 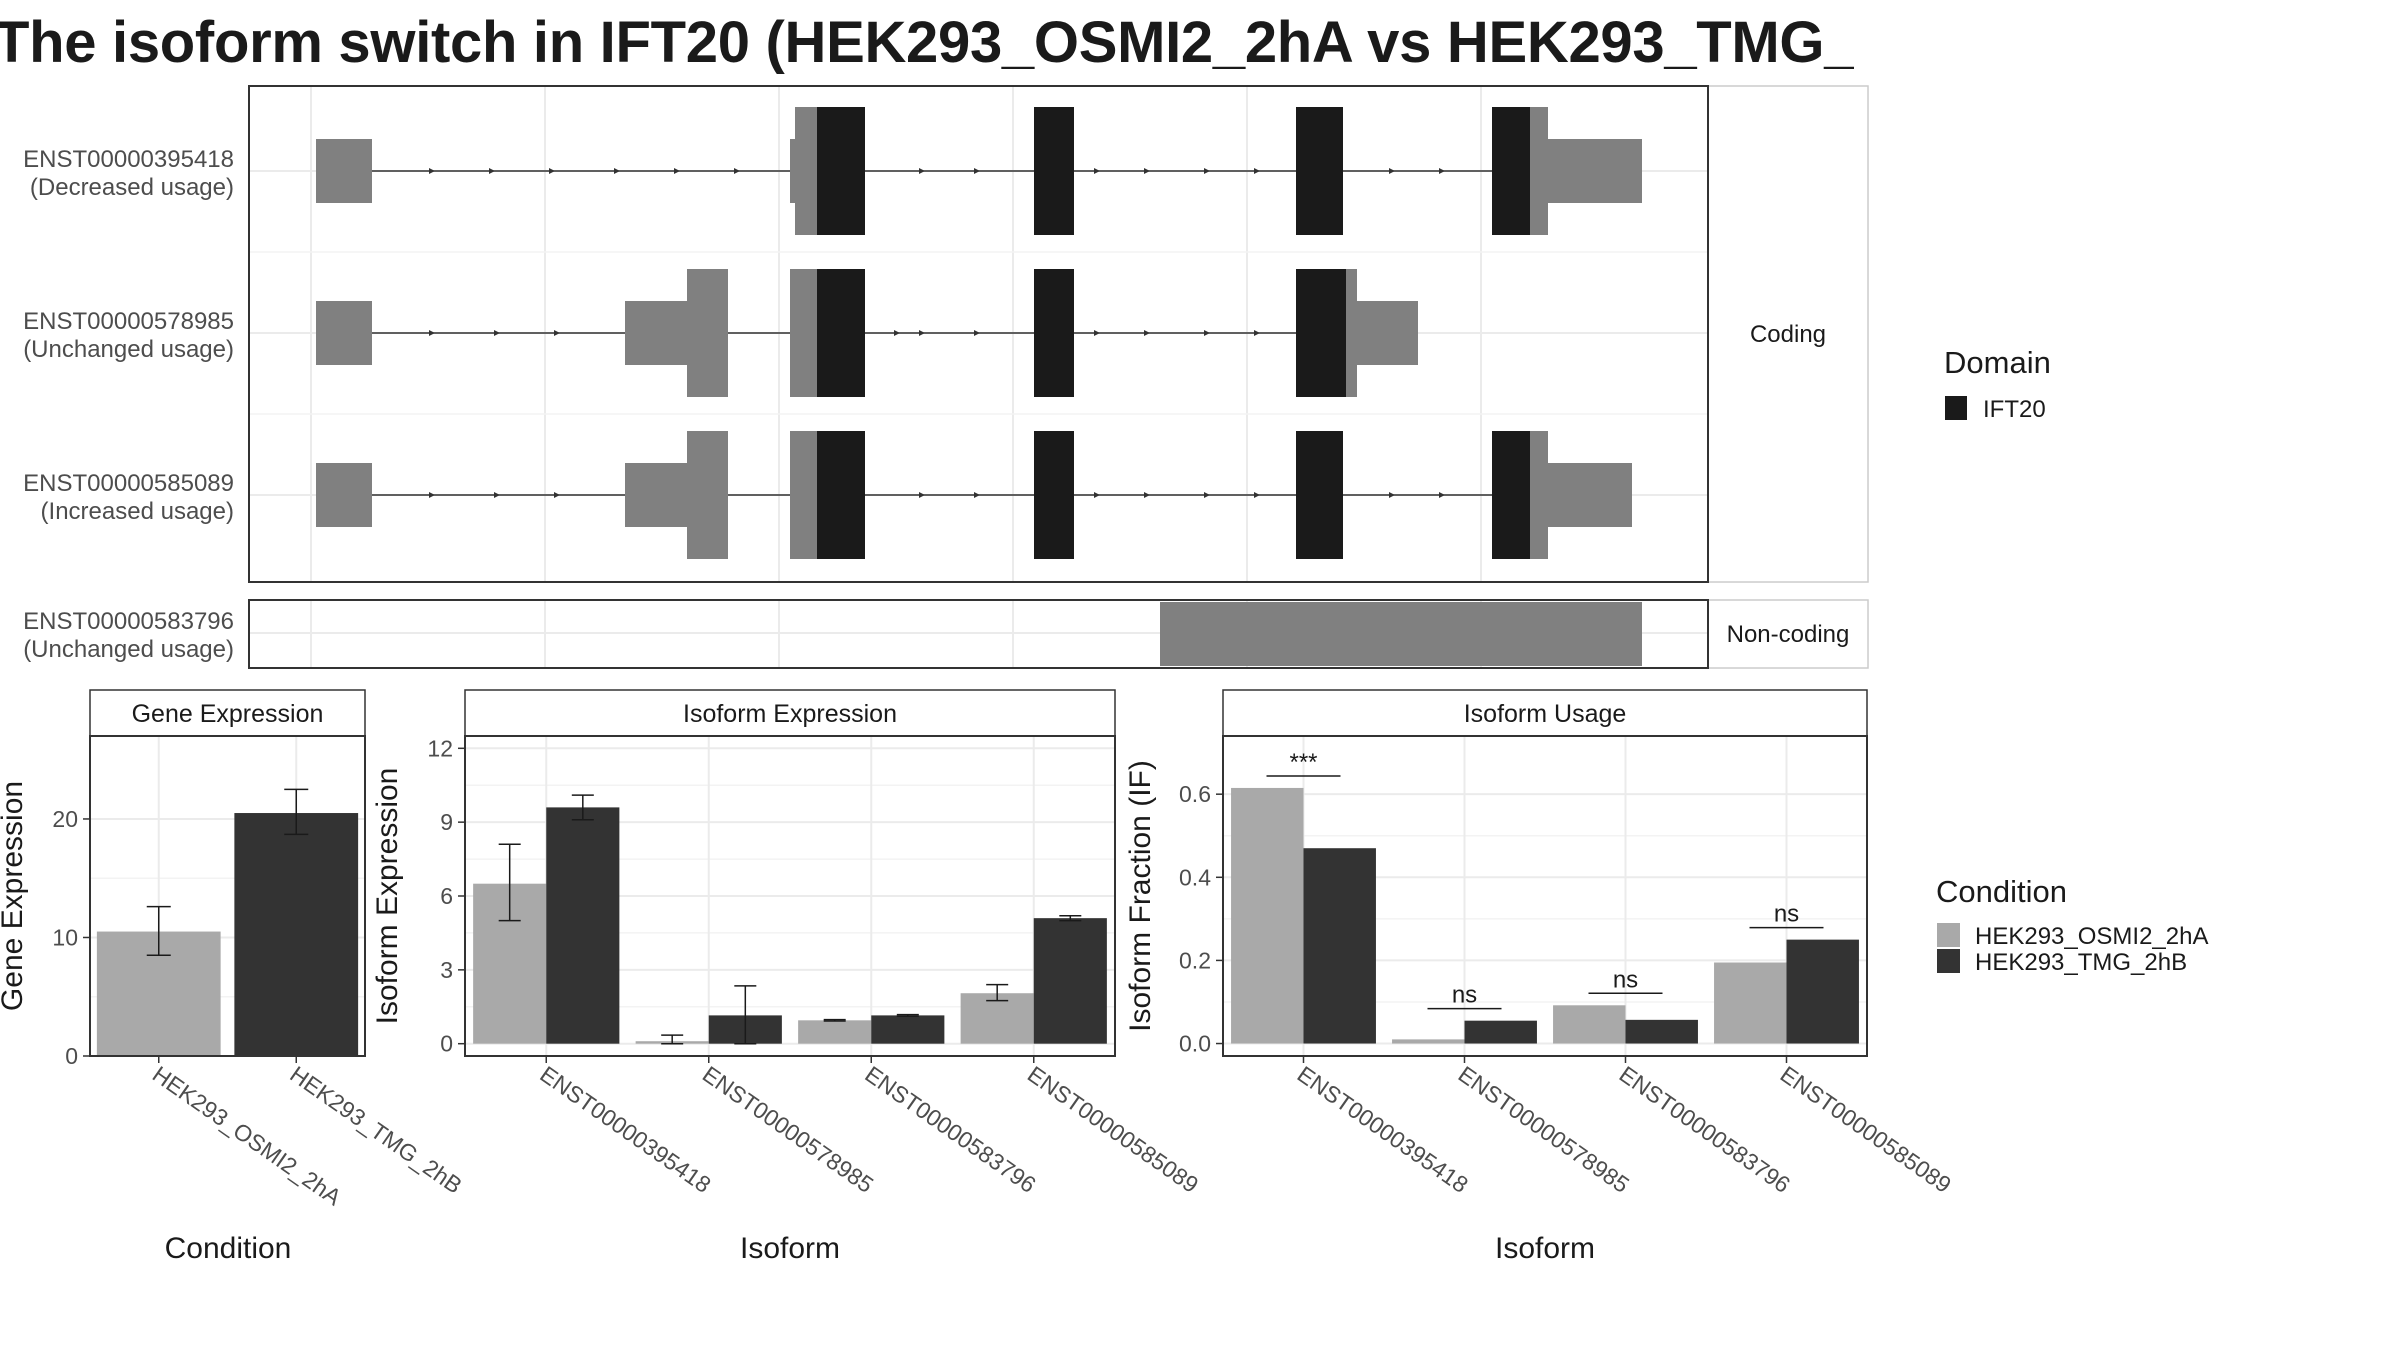 What do you see at coordinates (128, 621) in the screenshot?
I see `isoform-id-label: ENST00000583796` at bounding box center [128, 621].